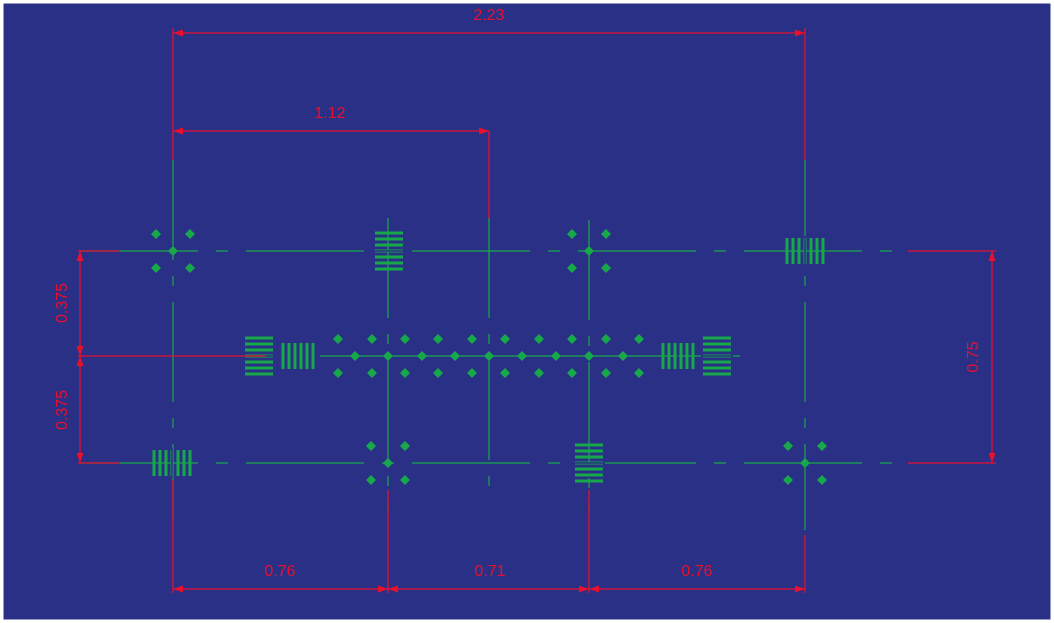 Image resolution: width=1054 pixels, height=623 pixels. Describe the element at coordinates (279, 571) in the screenshot. I see `dimension-label-left-spacing: 0.76` at that location.